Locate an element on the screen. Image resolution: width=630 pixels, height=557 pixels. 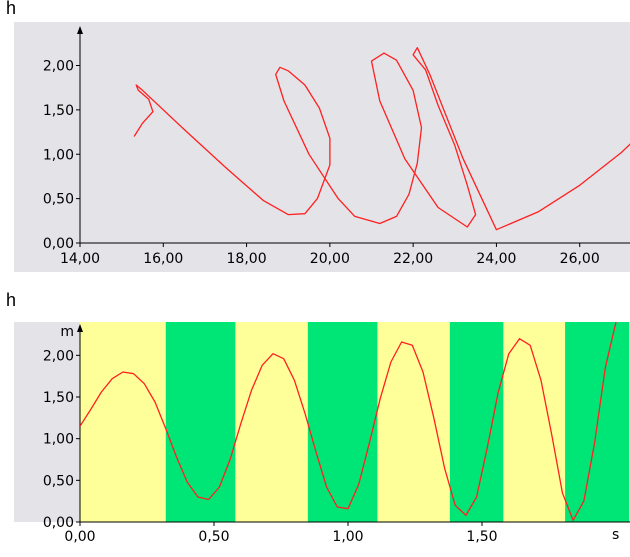
top-x-tick-label: 14,00 is located at coordinates (80, 259).